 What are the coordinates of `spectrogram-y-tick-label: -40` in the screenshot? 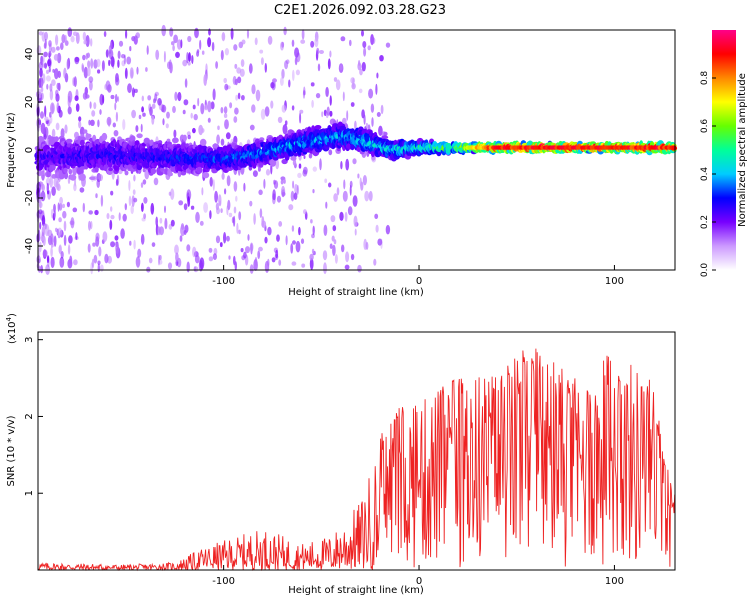 It's located at (29, 246).